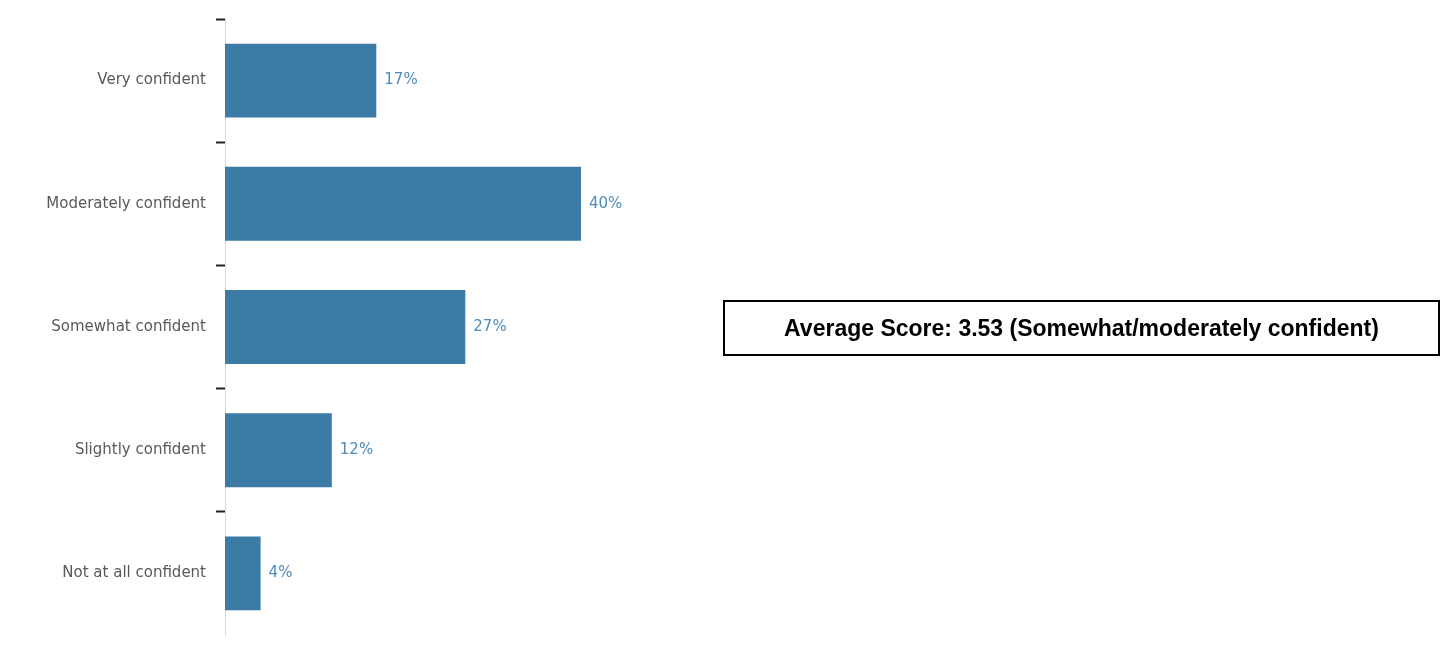 This screenshot has height=654, width=1448. Describe the element at coordinates (126, 202) in the screenshot. I see `y-tick-label: Moderately confident` at that location.